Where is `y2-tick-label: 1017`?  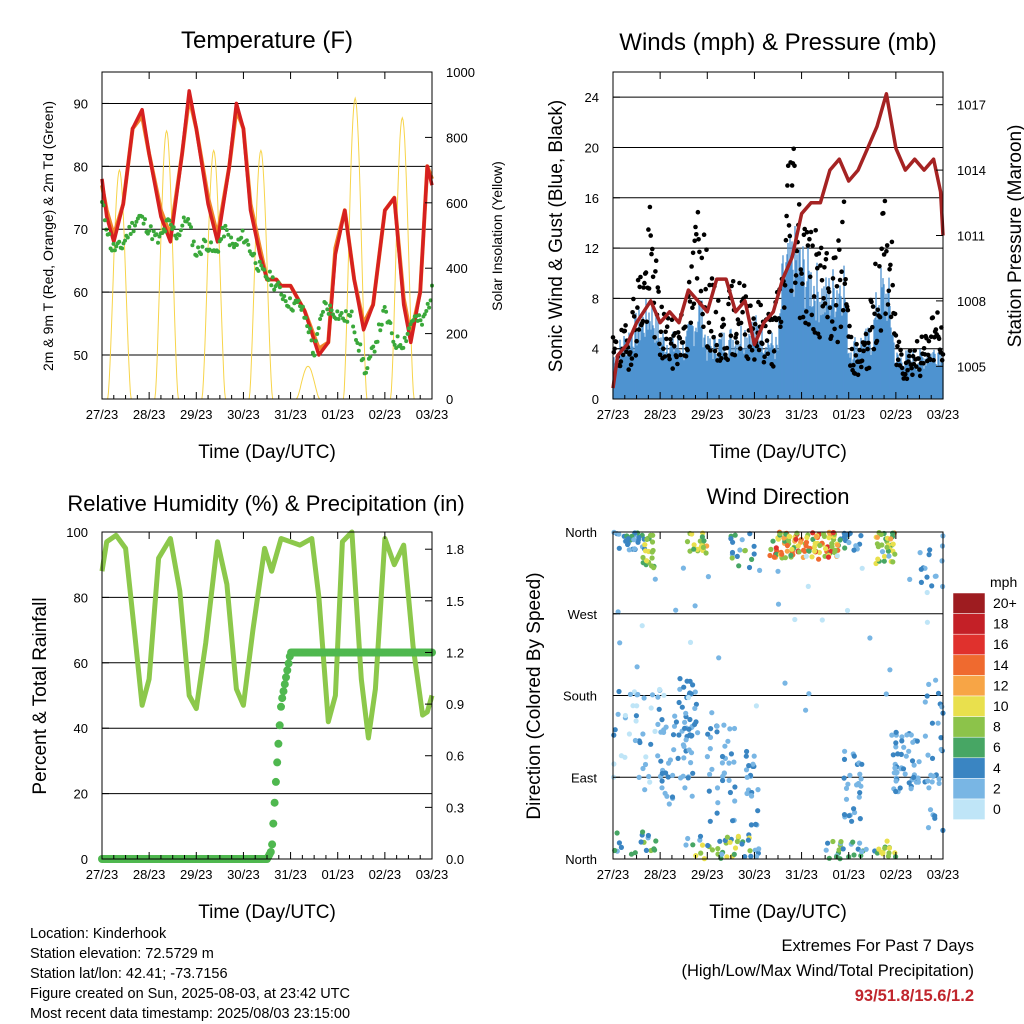 y2-tick-label: 1017 is located at coordinates (971, 105).